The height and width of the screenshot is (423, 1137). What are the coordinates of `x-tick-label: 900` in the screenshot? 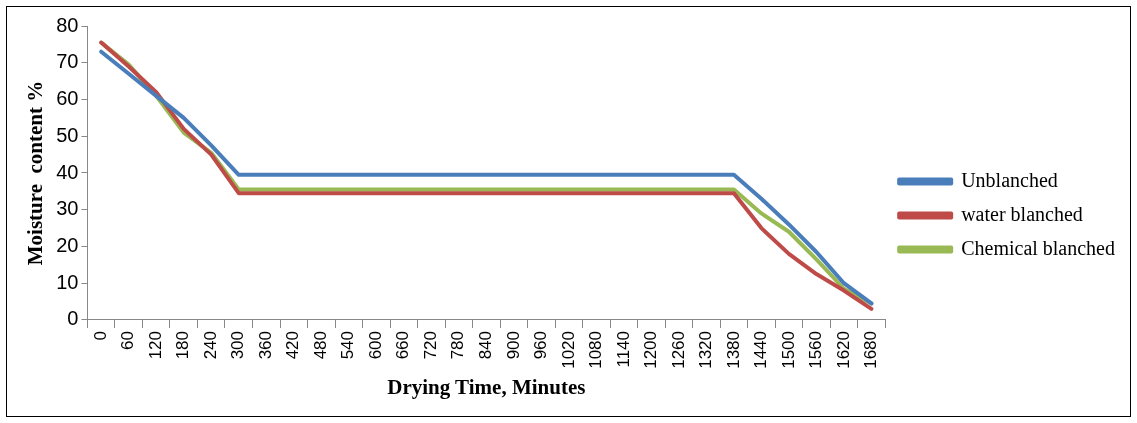 It's located at (513, 345).